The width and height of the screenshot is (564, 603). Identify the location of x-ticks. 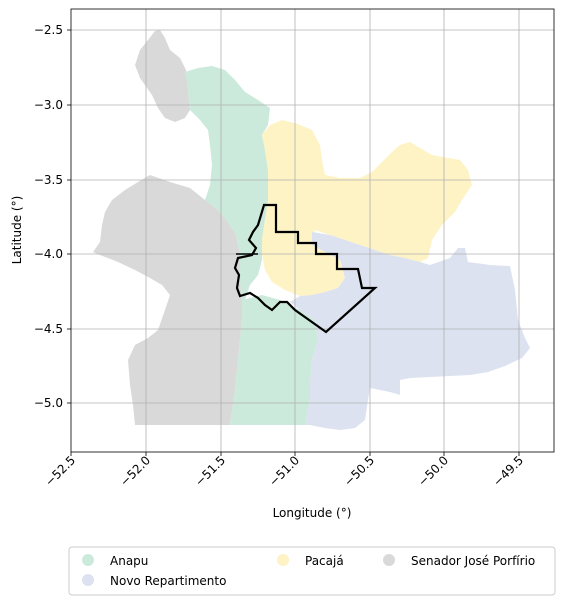
(295, 454).